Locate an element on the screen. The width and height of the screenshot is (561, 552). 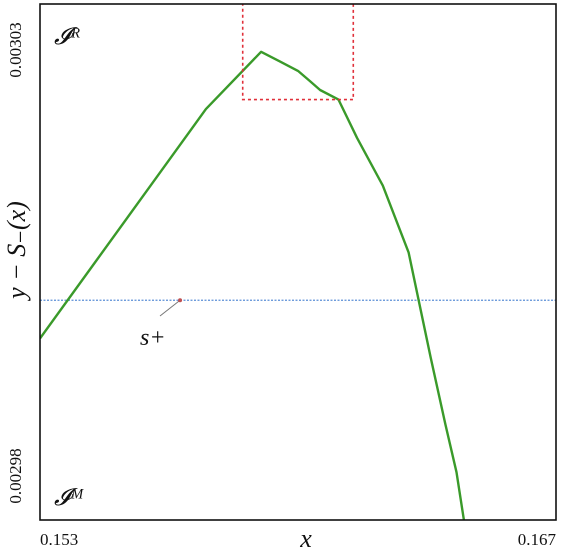
y-tick-top: 0.00303 is located at coordinates (15, 49).